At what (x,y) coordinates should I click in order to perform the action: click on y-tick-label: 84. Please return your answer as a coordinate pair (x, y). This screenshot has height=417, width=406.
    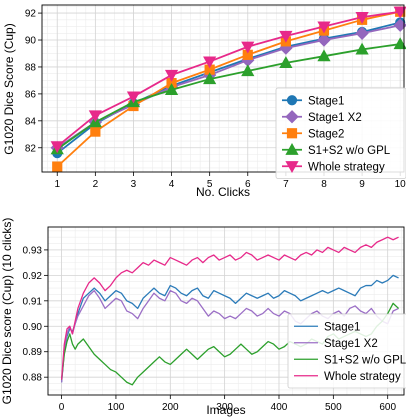
    Looking at the image, I should click on (31, 121).